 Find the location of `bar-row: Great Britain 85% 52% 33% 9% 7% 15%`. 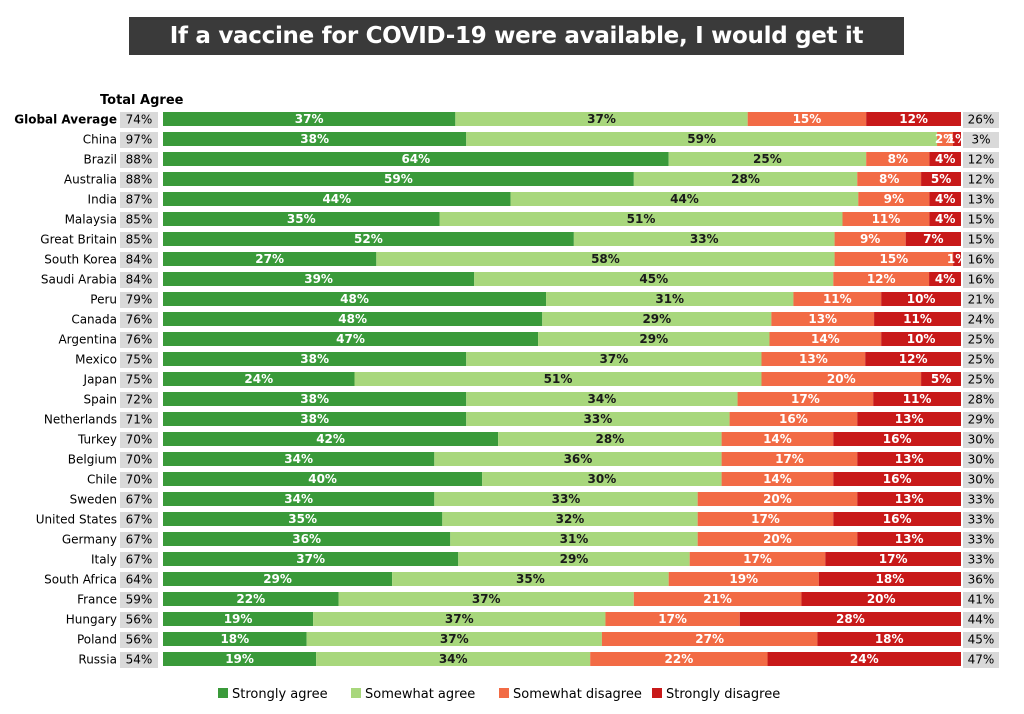

bar-row: Great Britain 85% 52% 33% 9% 7% 15% is located at coordinates (519, 240).